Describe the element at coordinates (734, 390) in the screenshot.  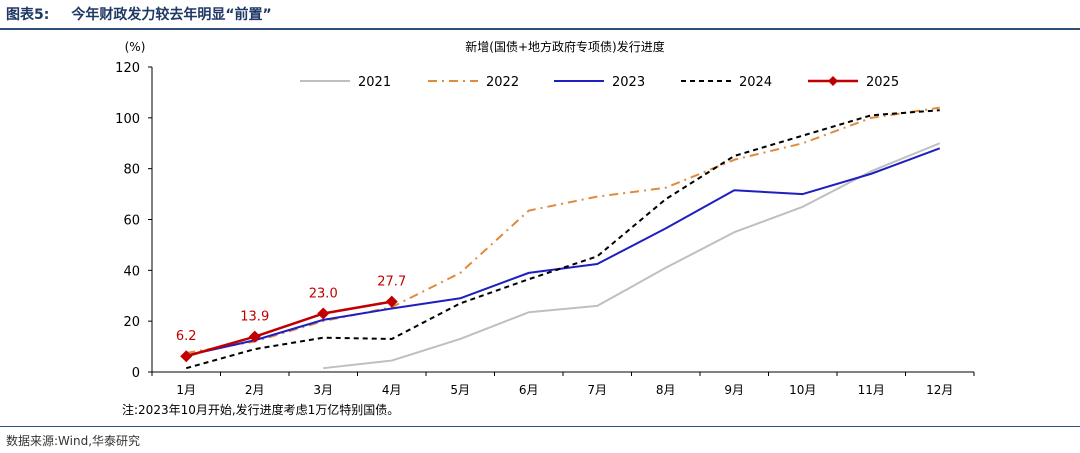
I see `x-tick-label: 9月` at that location.